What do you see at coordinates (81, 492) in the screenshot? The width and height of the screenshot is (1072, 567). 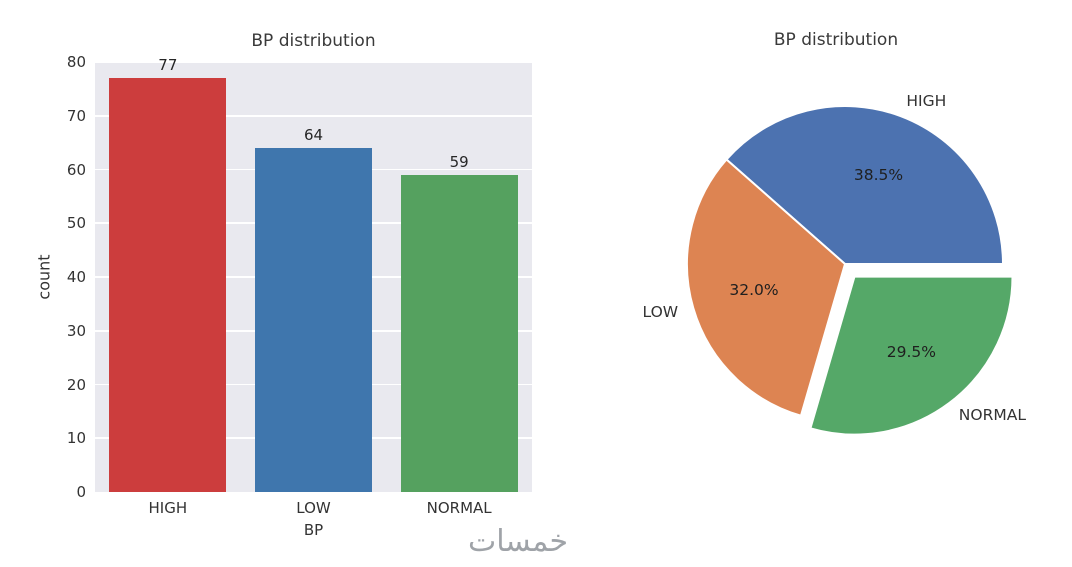 I see `y-tick-label: 0` at bounding box center [81, 492].